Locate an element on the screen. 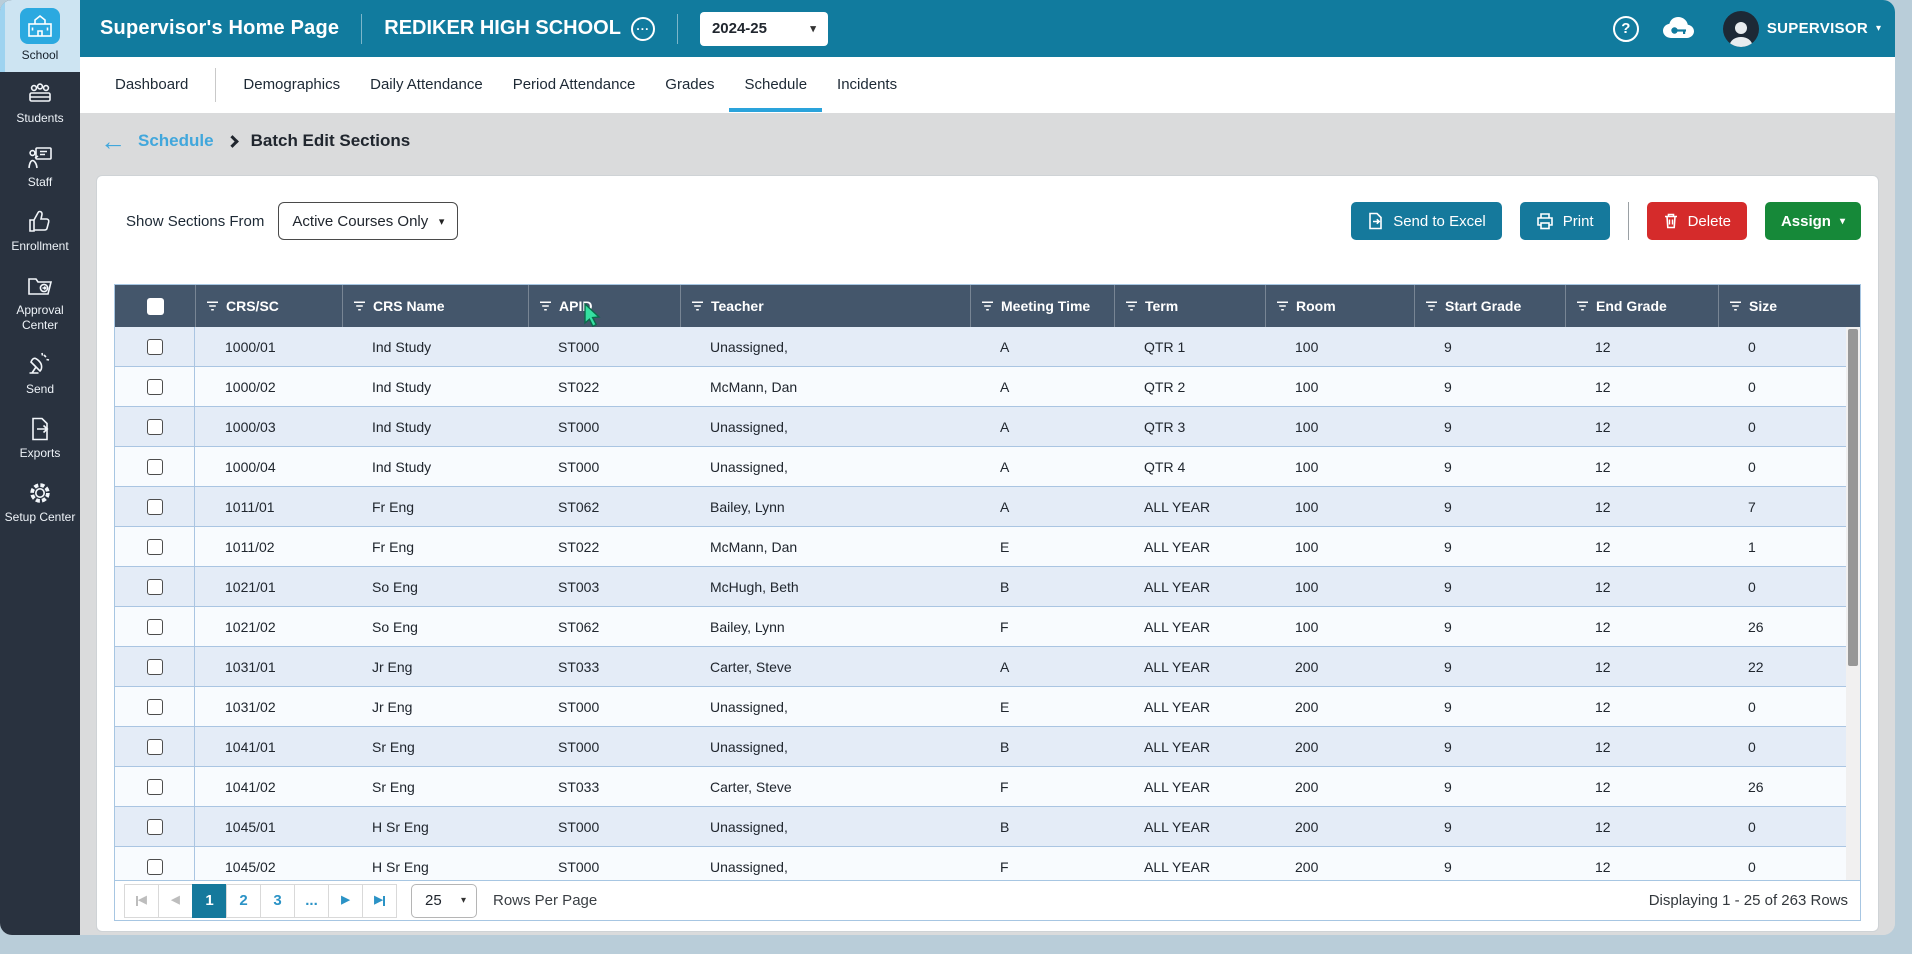 Image resolution: width=1912 pixels, height=954 pixels. last-page-button: ▶ is located at coordinates (379, 900).